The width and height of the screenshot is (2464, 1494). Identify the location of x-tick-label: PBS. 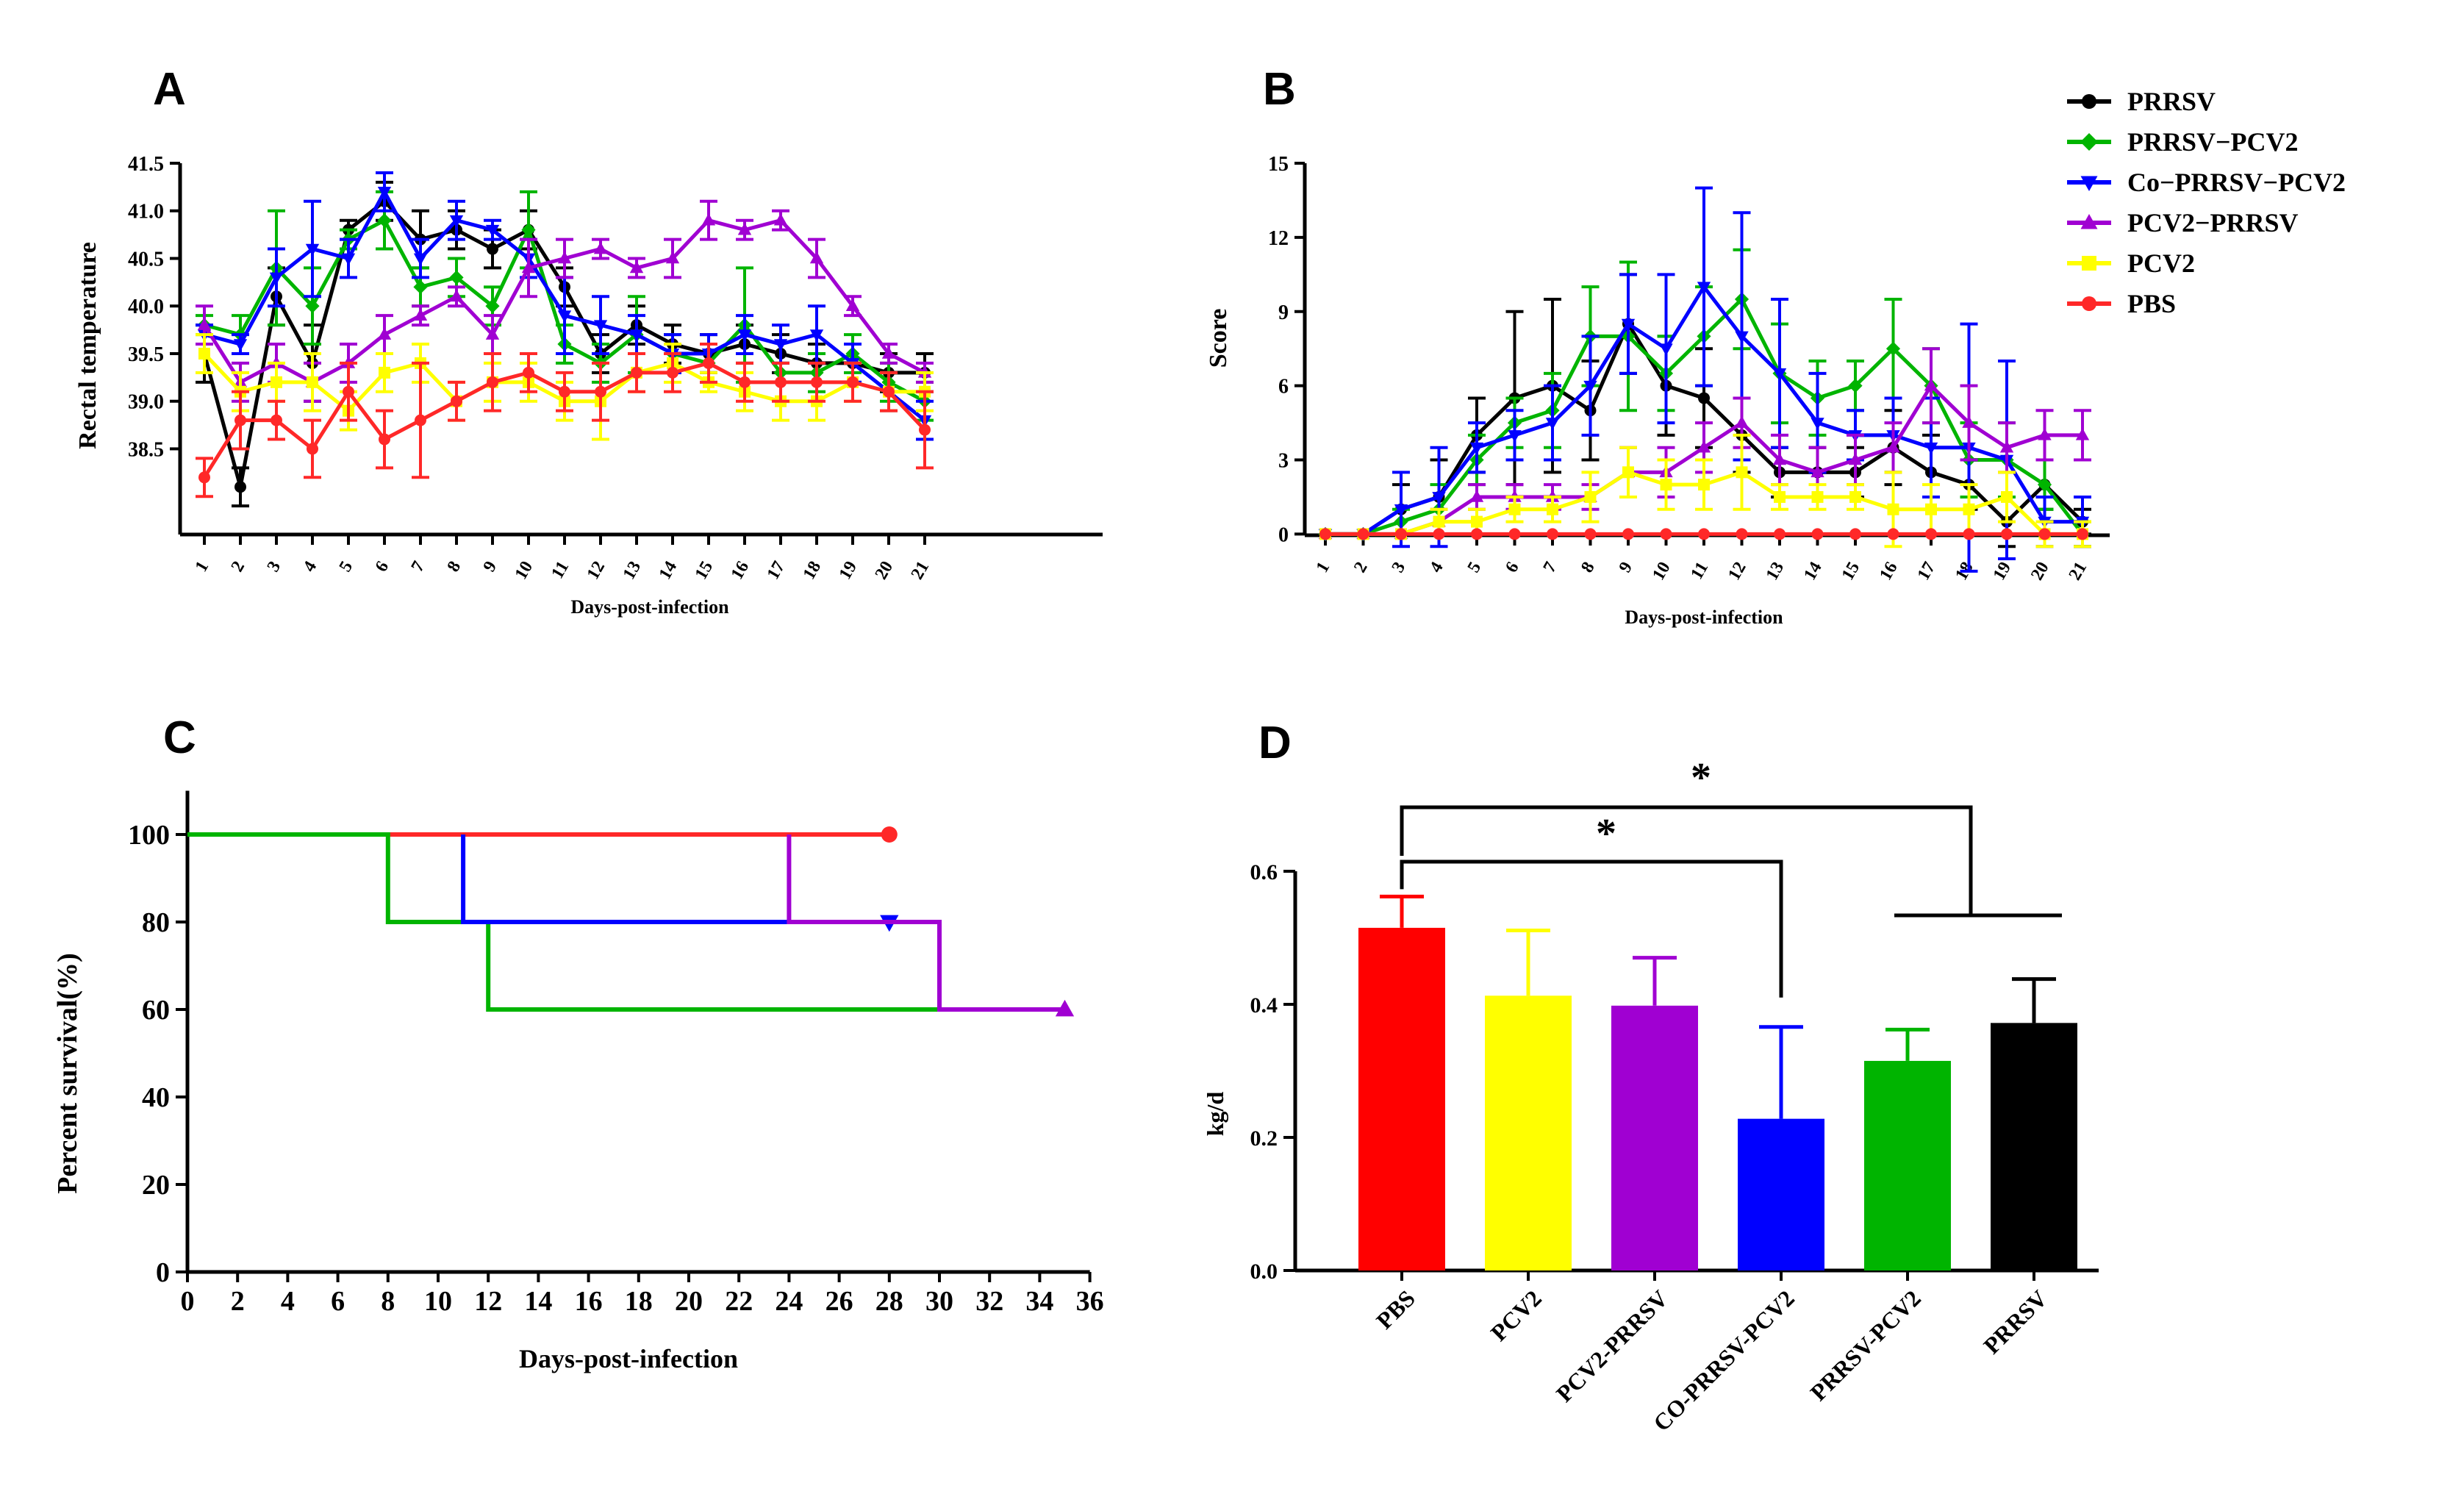
(1396, 1309).